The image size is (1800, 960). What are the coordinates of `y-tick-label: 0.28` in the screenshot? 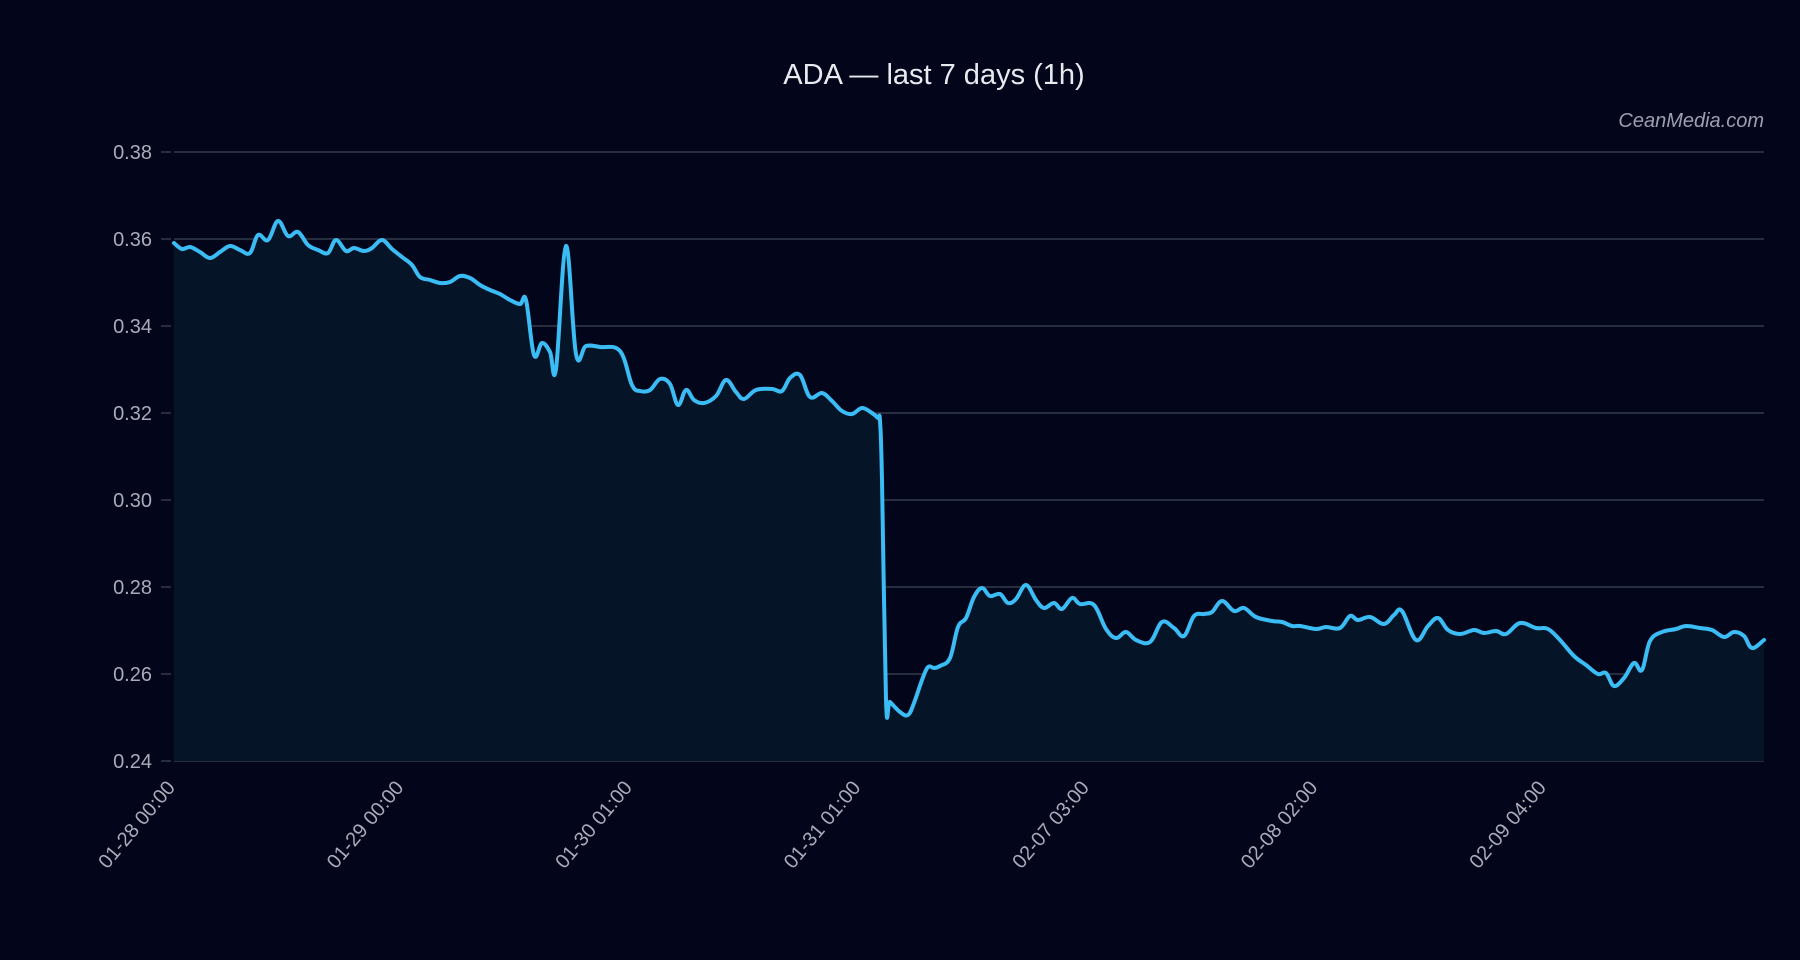 It's located at (132, 588).